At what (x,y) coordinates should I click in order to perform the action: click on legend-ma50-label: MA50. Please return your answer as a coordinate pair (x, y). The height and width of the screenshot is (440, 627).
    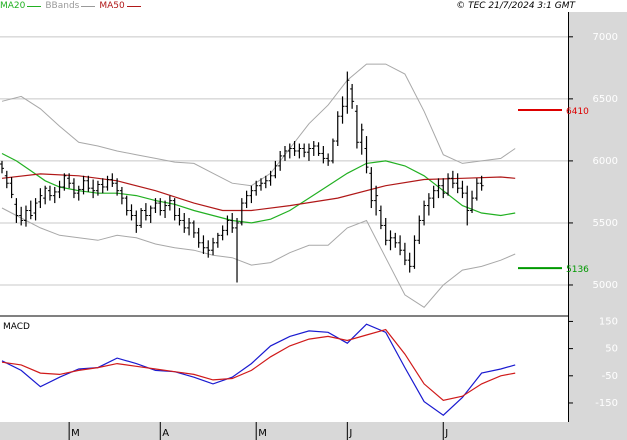
    Looking at the image, I should click on (112, 6).